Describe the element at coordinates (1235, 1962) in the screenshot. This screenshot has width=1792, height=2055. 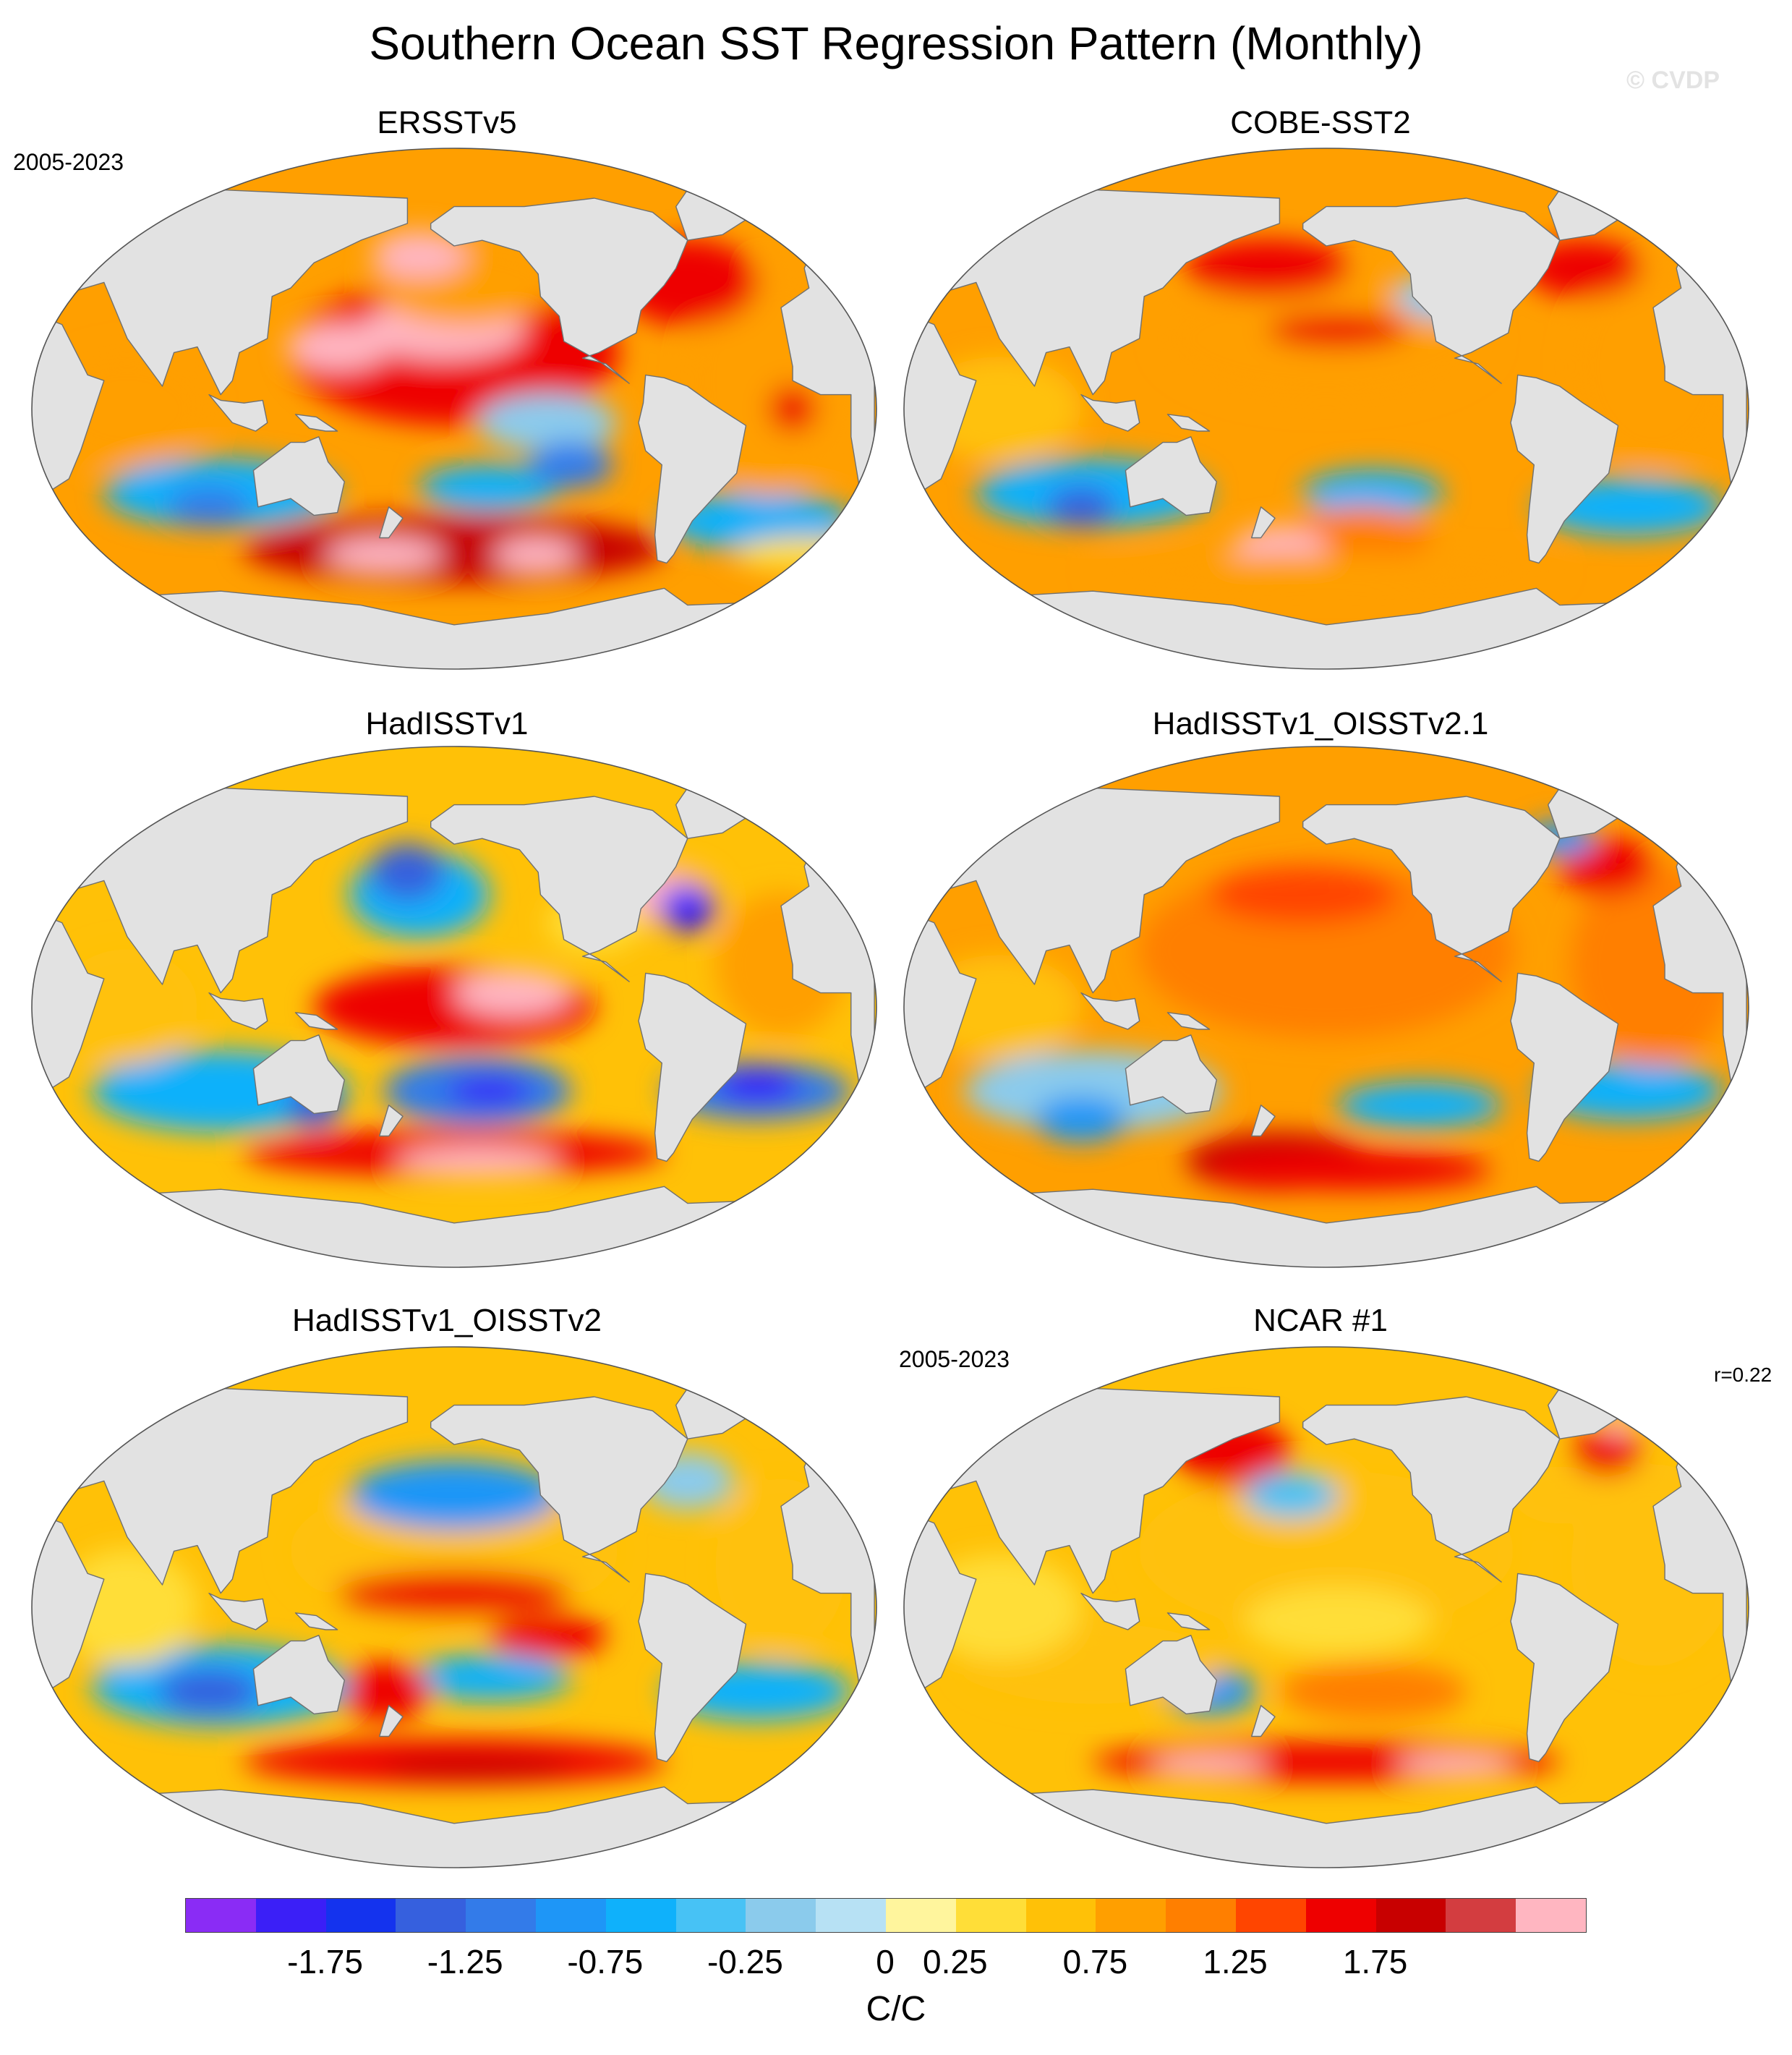
I see `colorbar-tick-label: 1.25` at that location.